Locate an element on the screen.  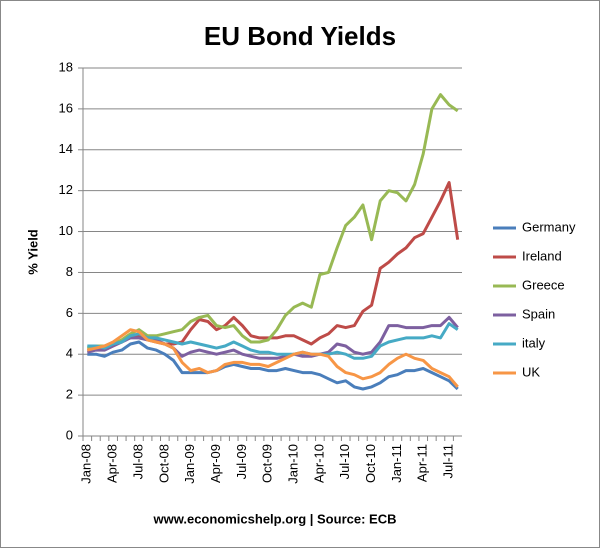
y-tick-label: 4 is located at coordinates (69, 353).